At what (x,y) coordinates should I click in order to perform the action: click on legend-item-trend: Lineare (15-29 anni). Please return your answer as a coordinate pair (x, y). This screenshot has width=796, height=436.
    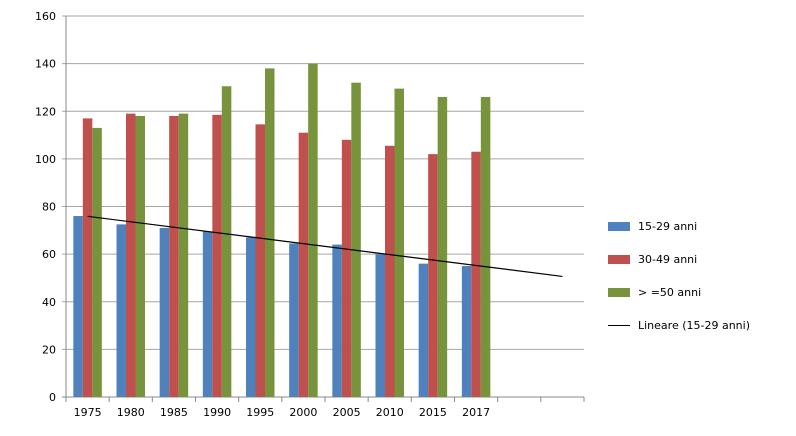
    Looking at the image, I should click on (679, 325).